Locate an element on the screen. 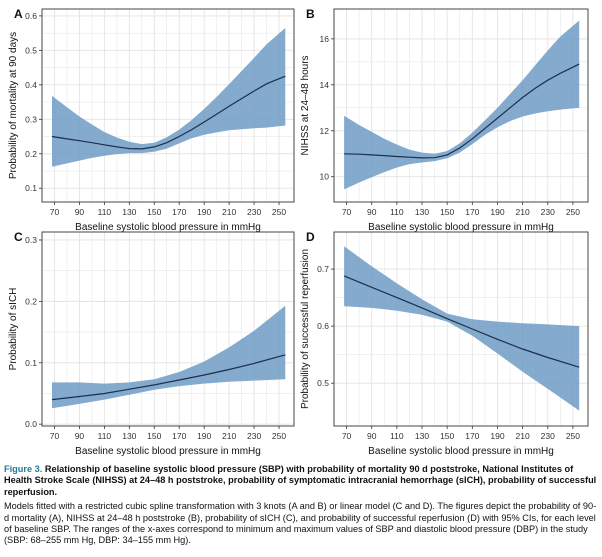 This screenshot has height=557, width=602. y-tick-label: 0.0 is located at coordinates (31, 424).